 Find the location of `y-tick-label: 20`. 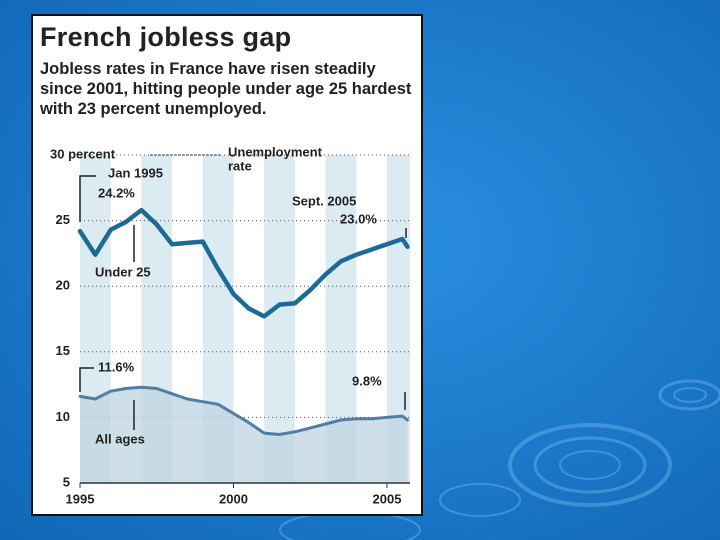

y-tick-label: 20 is located at coordinates (63, 285).